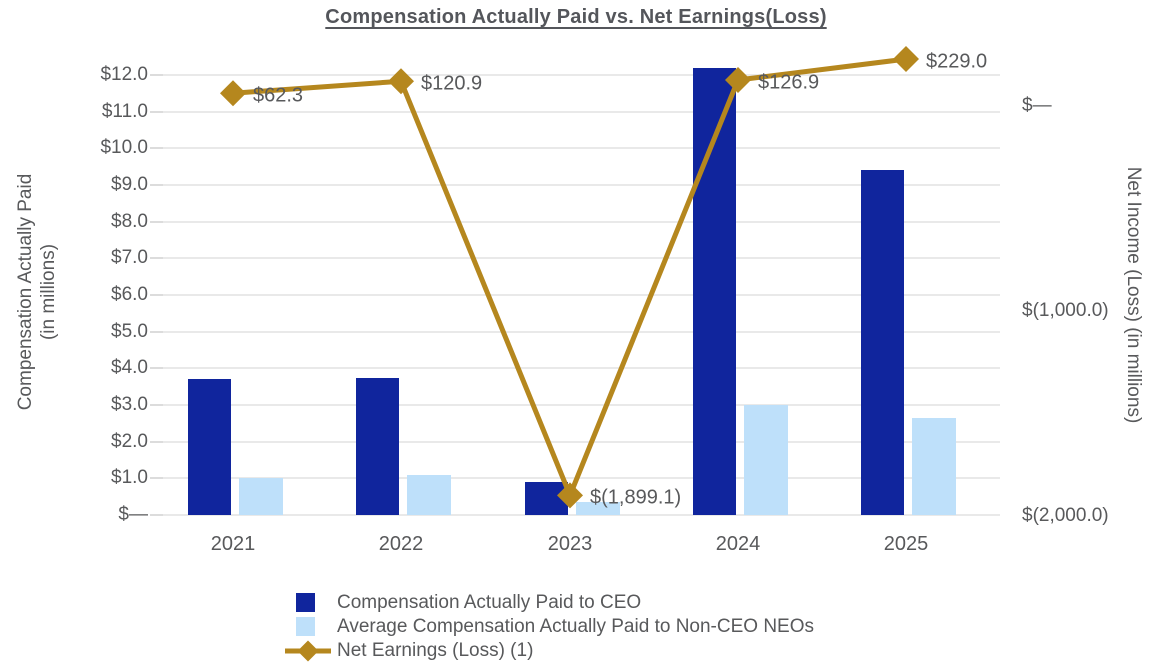 The height and width of the screenshot is (672, 1152). I want to click on right-axis-tick-label: $—, so click(1037, 105).